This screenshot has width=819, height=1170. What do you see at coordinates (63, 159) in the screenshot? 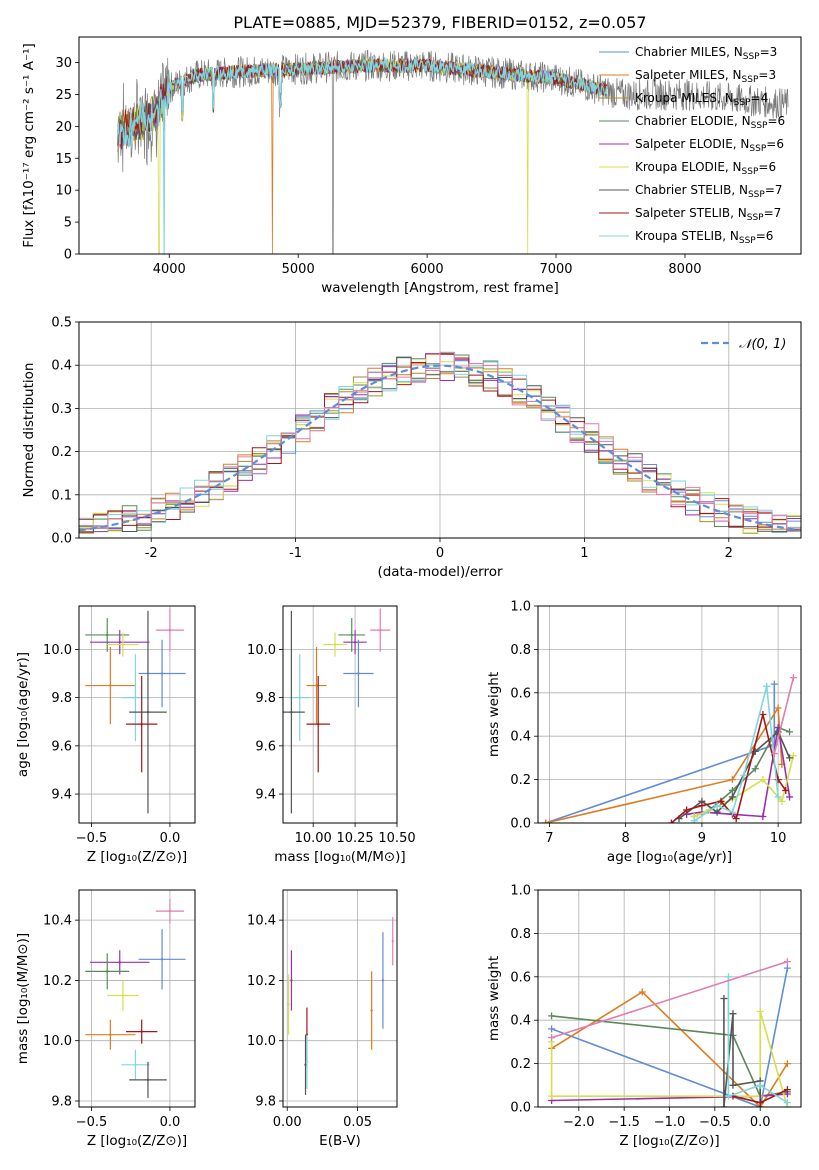
I see `y-tick-label: 15` at bounding box center [63, 159].